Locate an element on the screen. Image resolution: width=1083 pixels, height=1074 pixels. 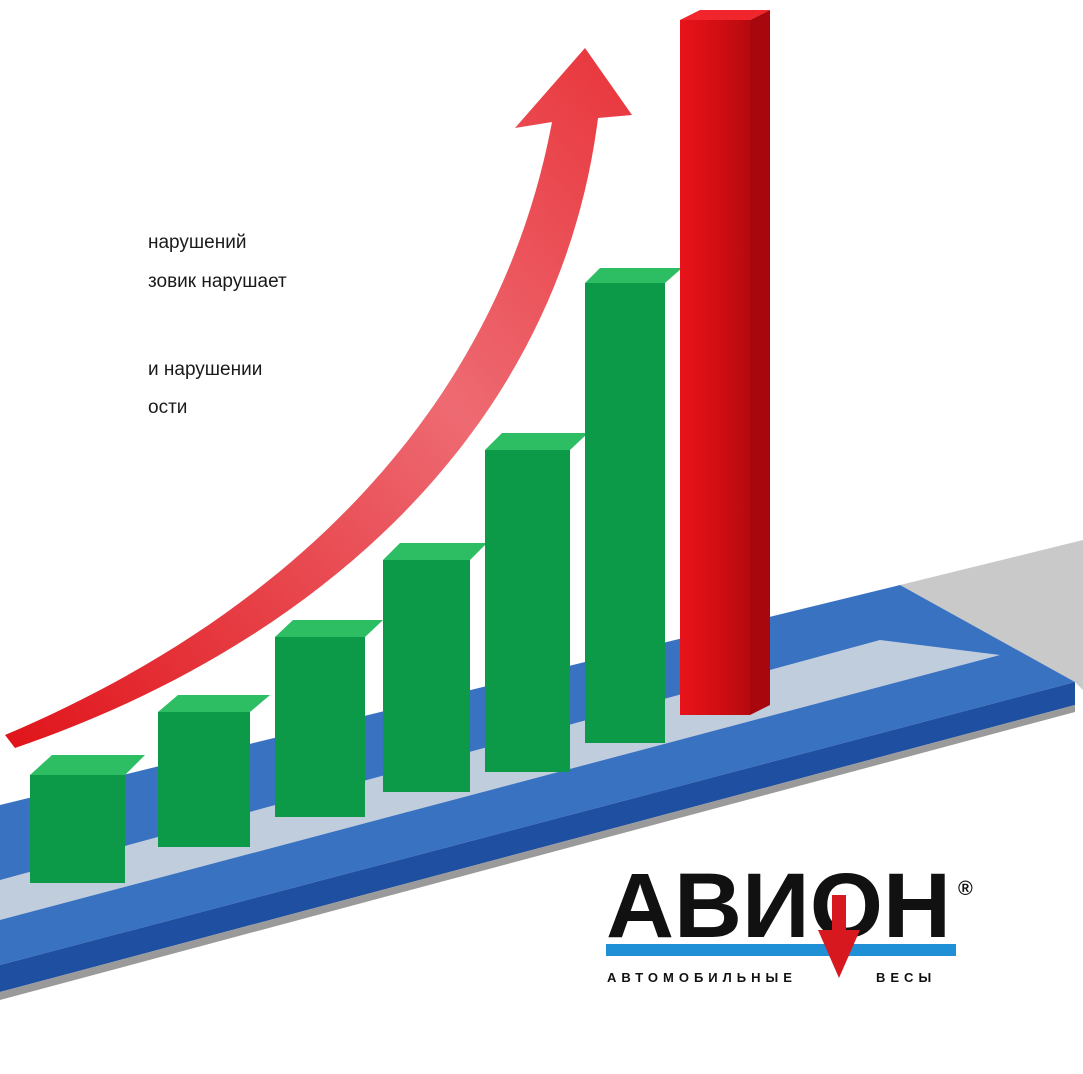
text-line: ости is located at coordinates (168, 407).